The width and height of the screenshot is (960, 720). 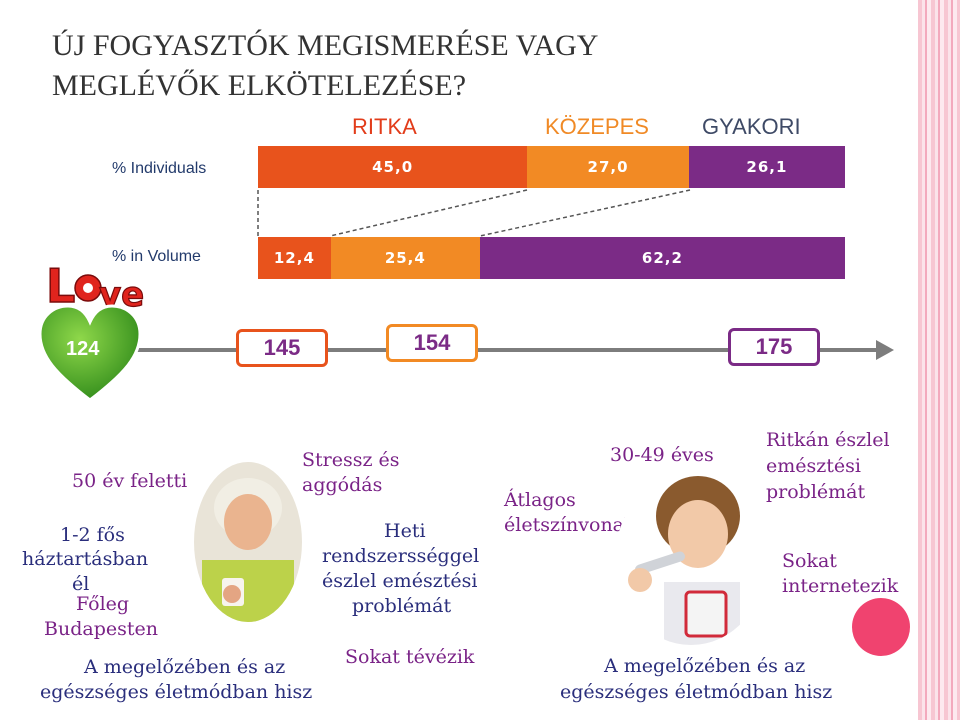 I want to click on category-ritka: RITKA, so click(x=384, y=126).